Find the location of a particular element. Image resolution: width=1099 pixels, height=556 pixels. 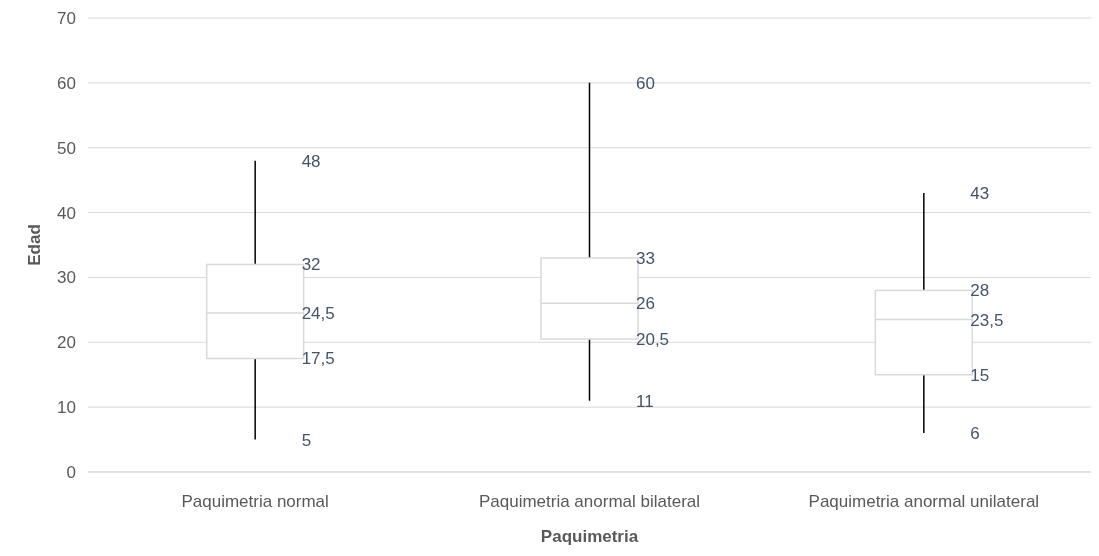

annotation: 26 is located at coordinates (645, 304).